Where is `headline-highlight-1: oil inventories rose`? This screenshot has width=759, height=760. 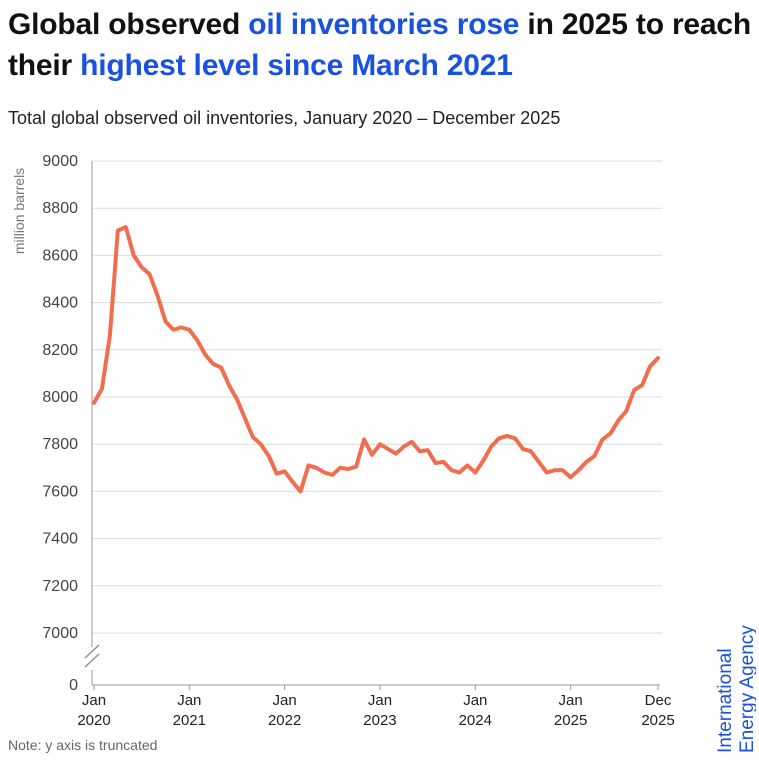 headline-highlight-1: oil inventories rose is located at coordinates (384, 24).